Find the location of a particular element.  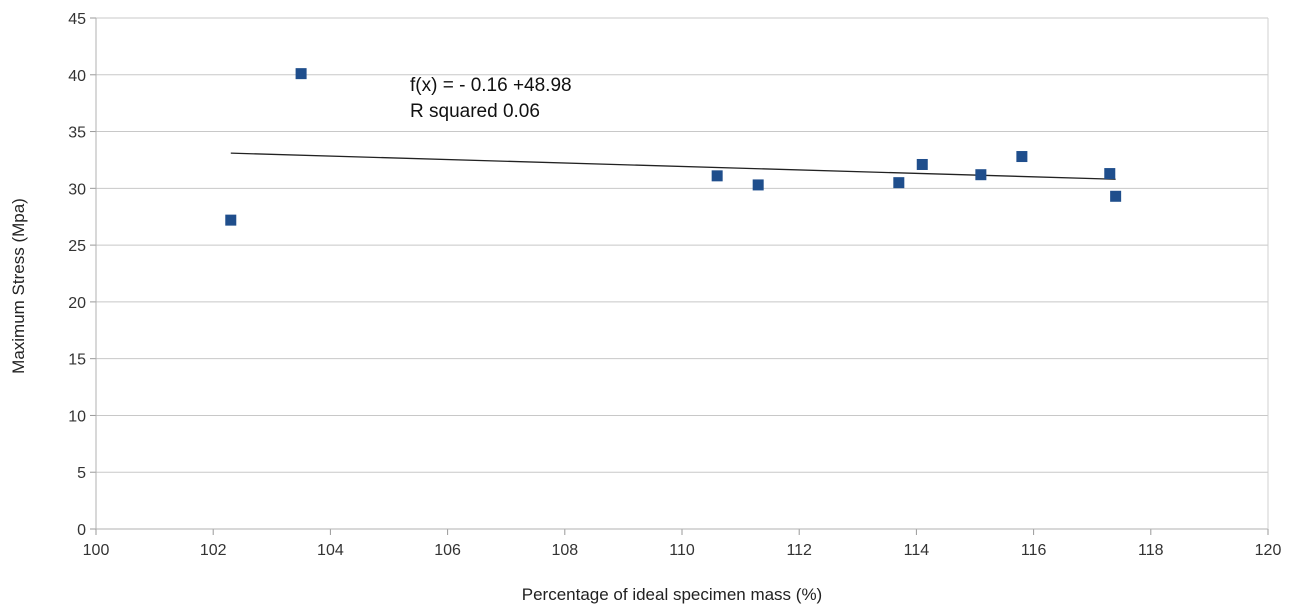

x-tick-label: 114 is located at coordinates (917, 550).